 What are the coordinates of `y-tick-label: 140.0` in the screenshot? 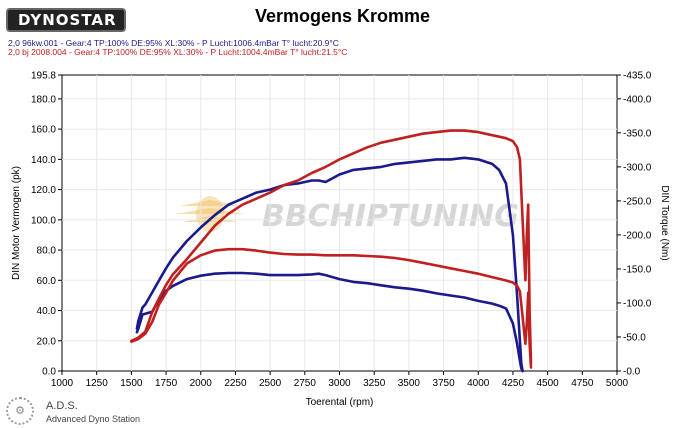 It's located at (43, 160).